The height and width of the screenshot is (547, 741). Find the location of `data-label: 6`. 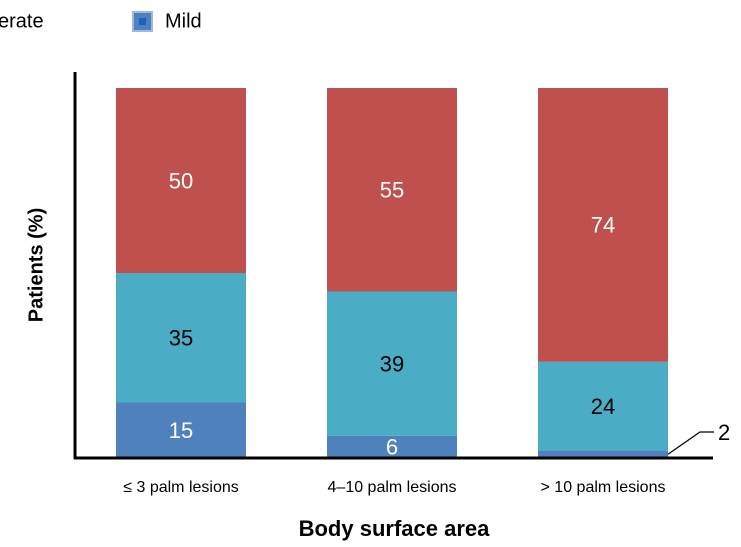

data-label: 6 is located at coordinates (392, 447).